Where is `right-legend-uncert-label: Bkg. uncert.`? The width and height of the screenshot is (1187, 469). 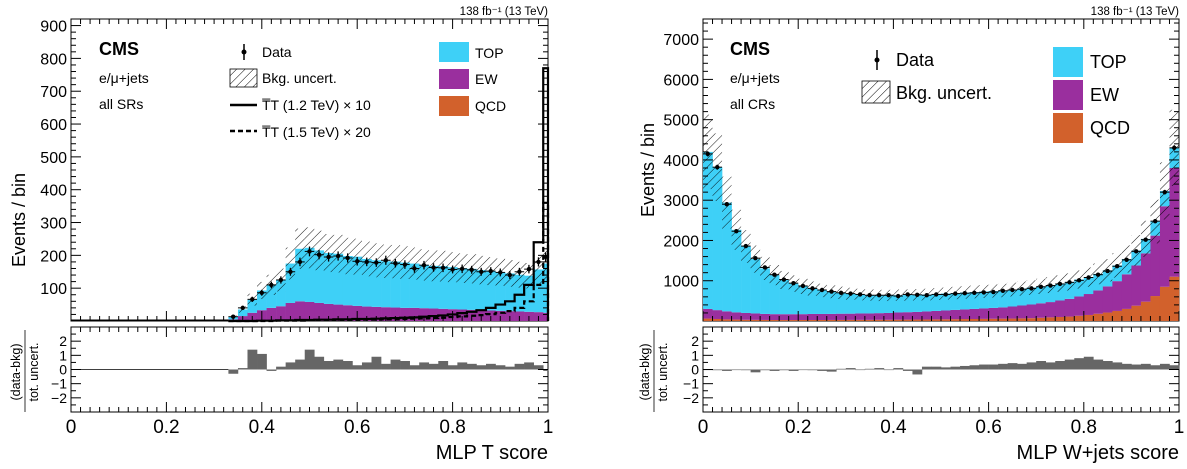
right-legend-uncert-label: Bkg. uncert. is located at coordinates (944, 93).